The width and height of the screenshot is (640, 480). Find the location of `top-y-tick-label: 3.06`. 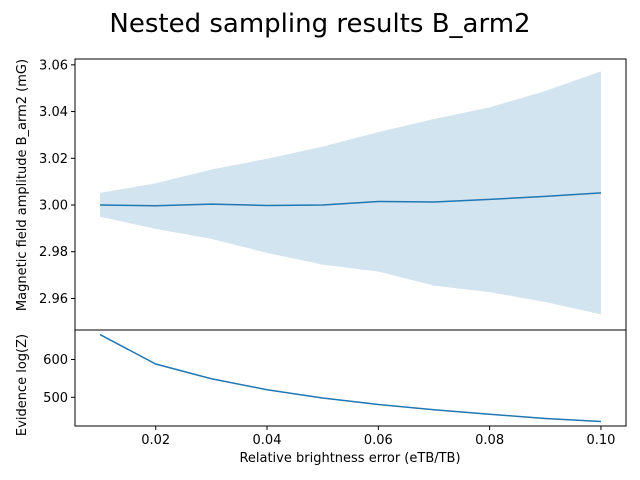

top-y-tick-label: 3.06 is located at coordinates (53, 65).